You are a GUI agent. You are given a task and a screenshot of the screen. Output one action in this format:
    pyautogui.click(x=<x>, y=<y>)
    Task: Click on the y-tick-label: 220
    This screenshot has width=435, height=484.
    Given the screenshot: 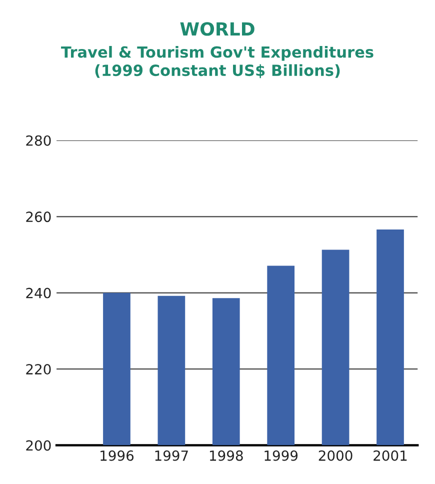 What is the action you would take?
    pyautogui.click(x=38, y=369)
    